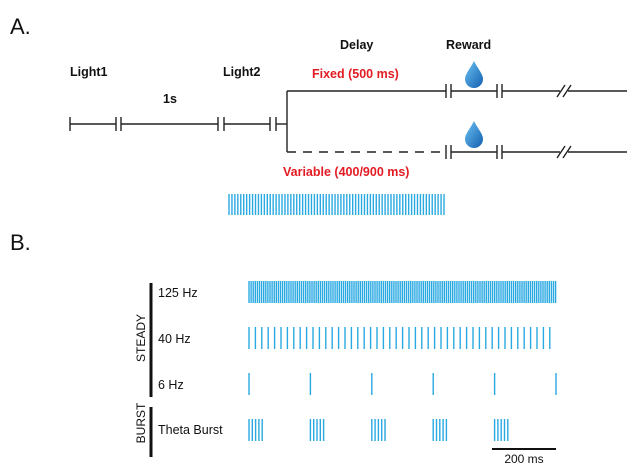 The height and width of the screenshot is (464, 627). I want to click on pulse-row-theta-burst, so click(378, 430).